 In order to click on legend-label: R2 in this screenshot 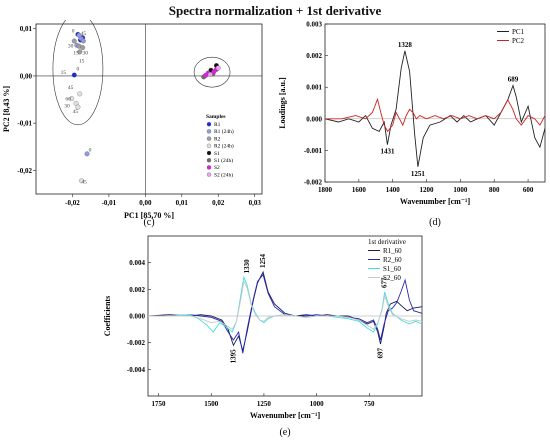, I will do `click(217, 139)`.